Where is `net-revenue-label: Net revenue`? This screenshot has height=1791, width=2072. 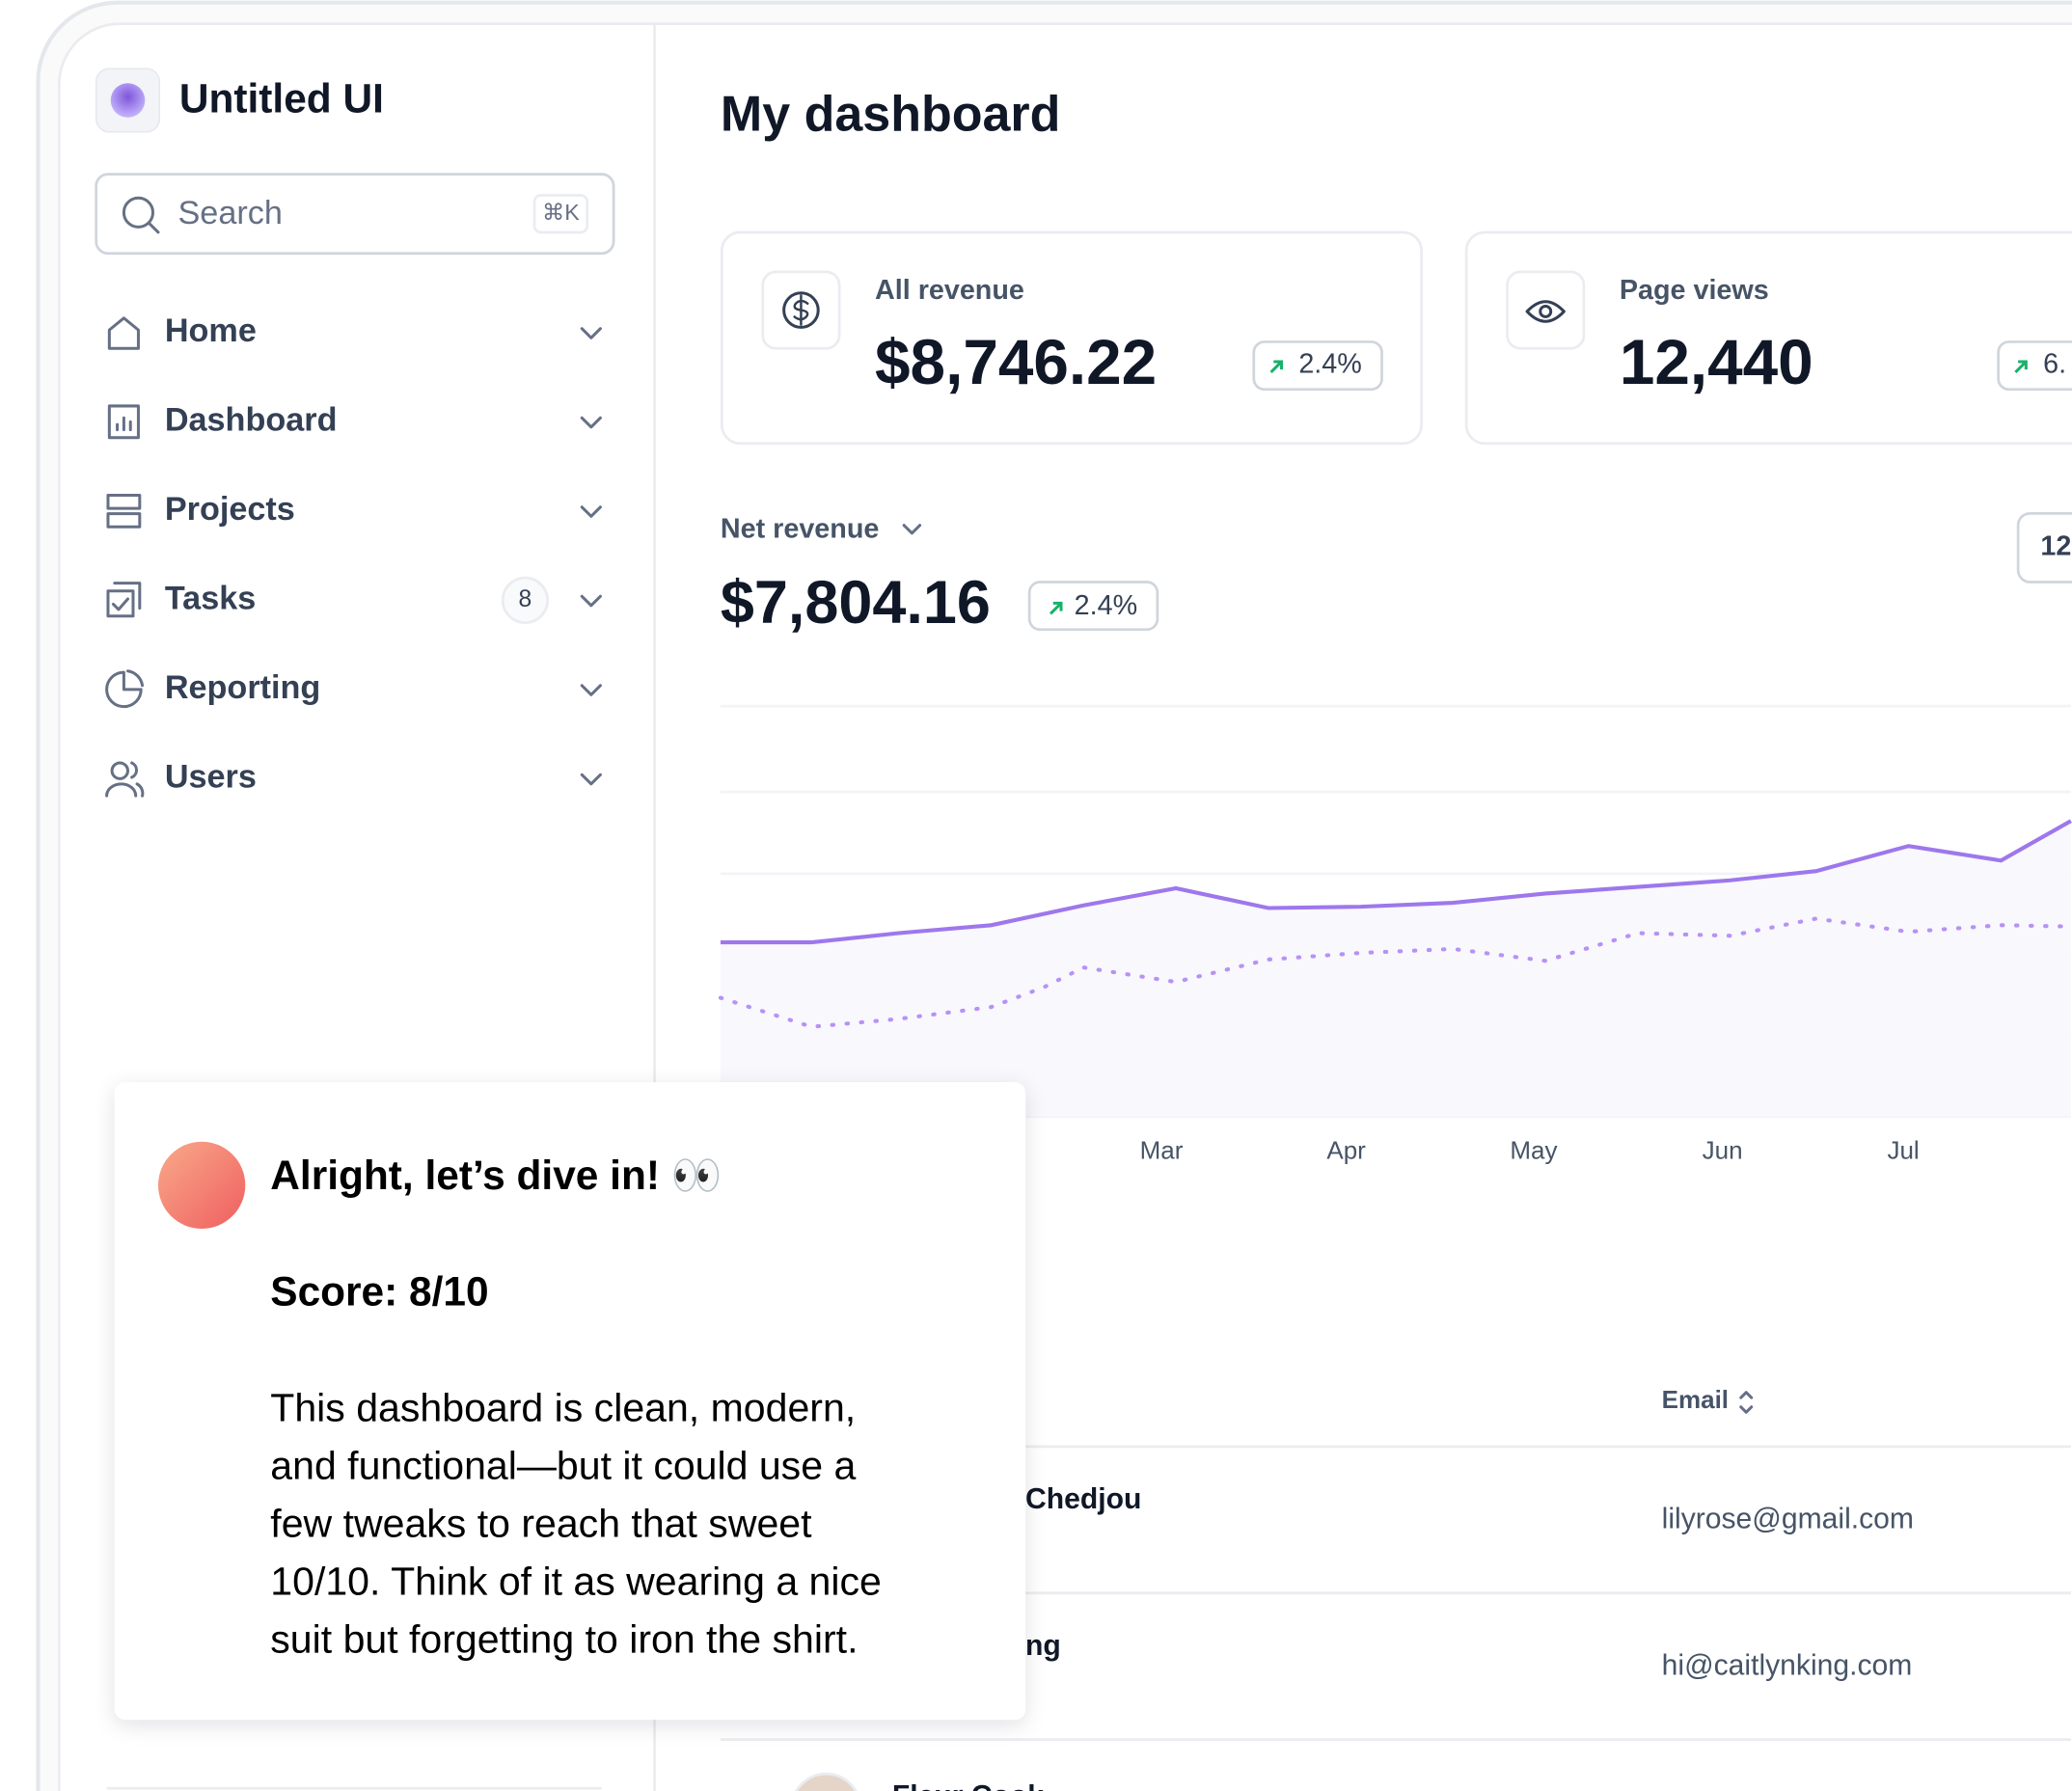 net-revenue-label: Net revenue is located at coordinates (800, 530).